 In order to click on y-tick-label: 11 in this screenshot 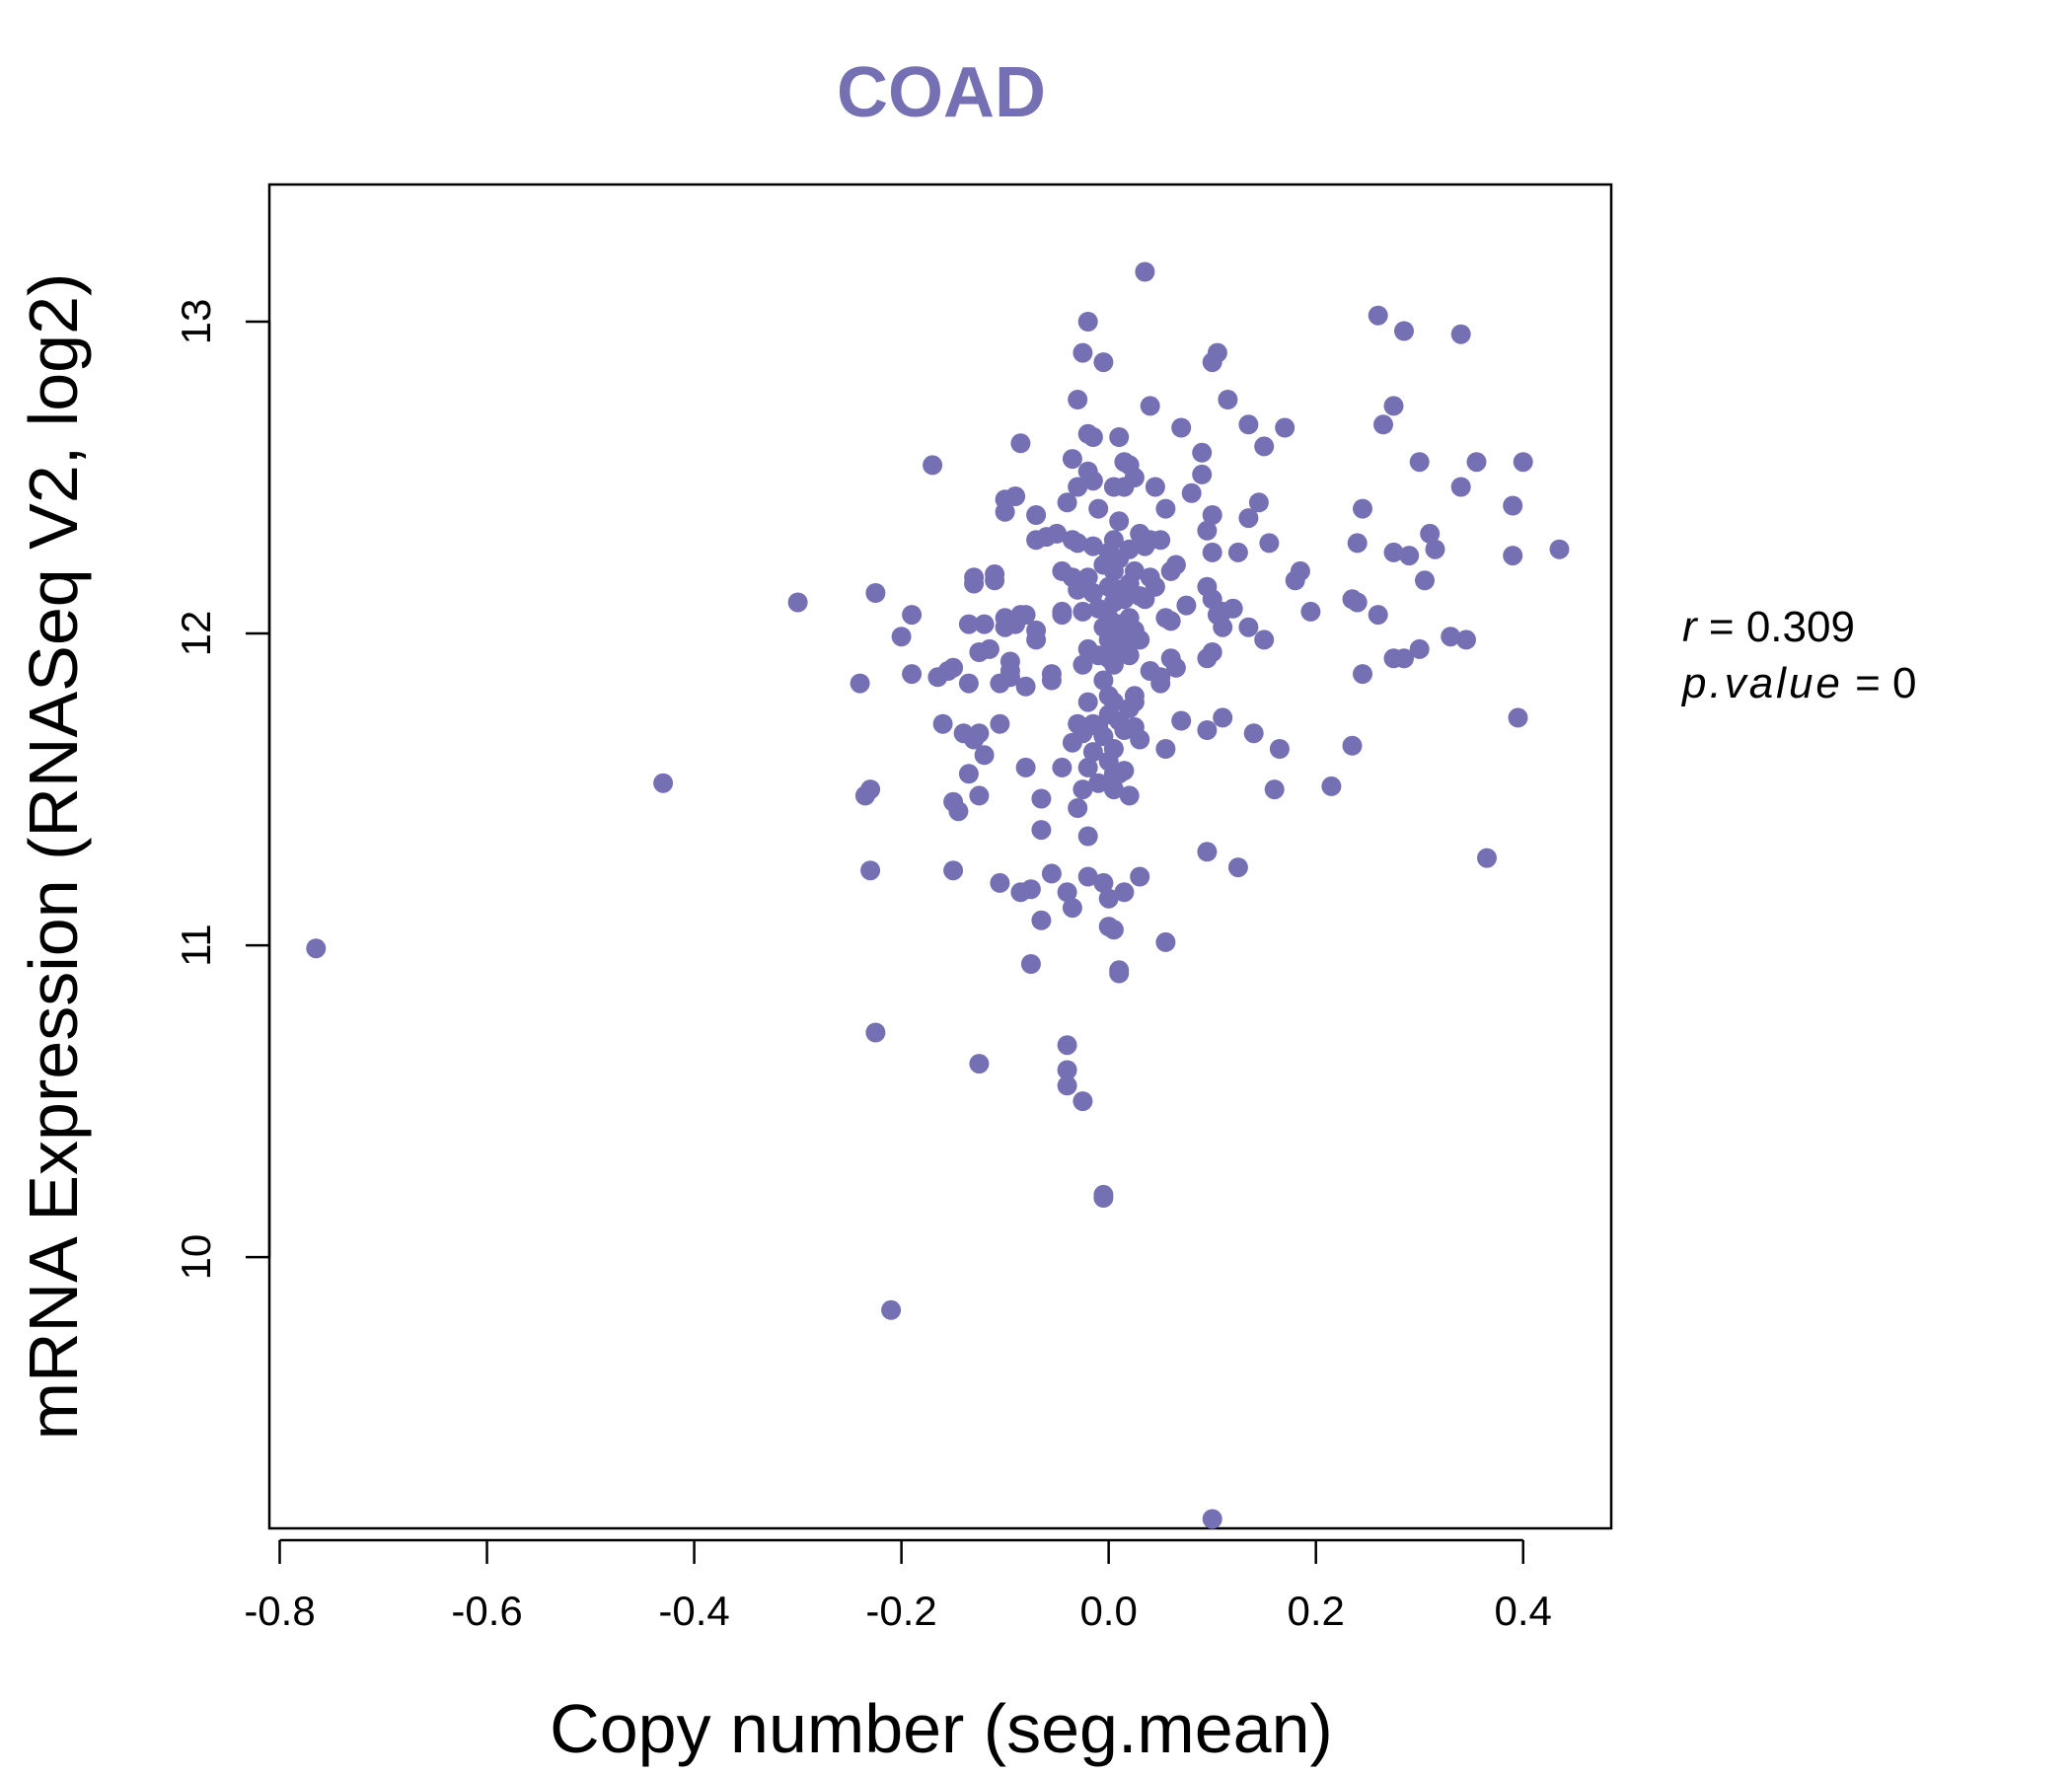, I will do `click(196, 946)`.